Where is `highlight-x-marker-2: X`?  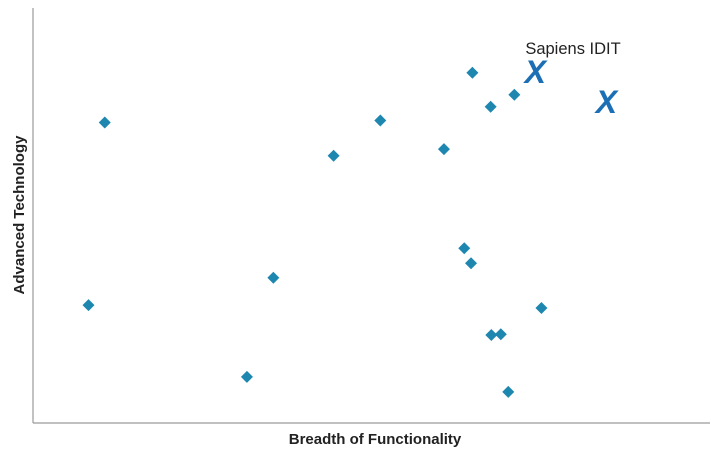
highlight-x-marker-2: X is located at coordinates (606, 102).